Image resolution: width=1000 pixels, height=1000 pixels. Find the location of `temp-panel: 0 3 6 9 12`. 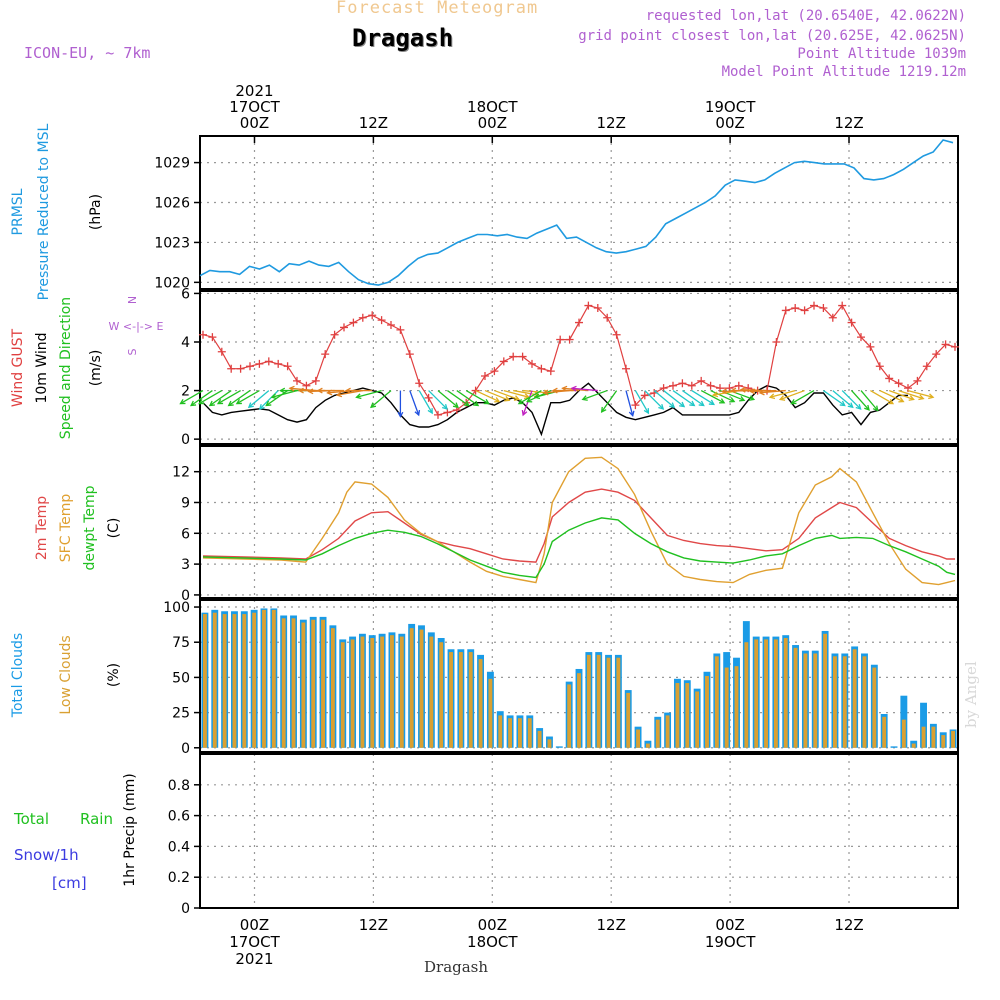

temp-panel: 0 3 6 9 12 is located at coordinates (565, 524).